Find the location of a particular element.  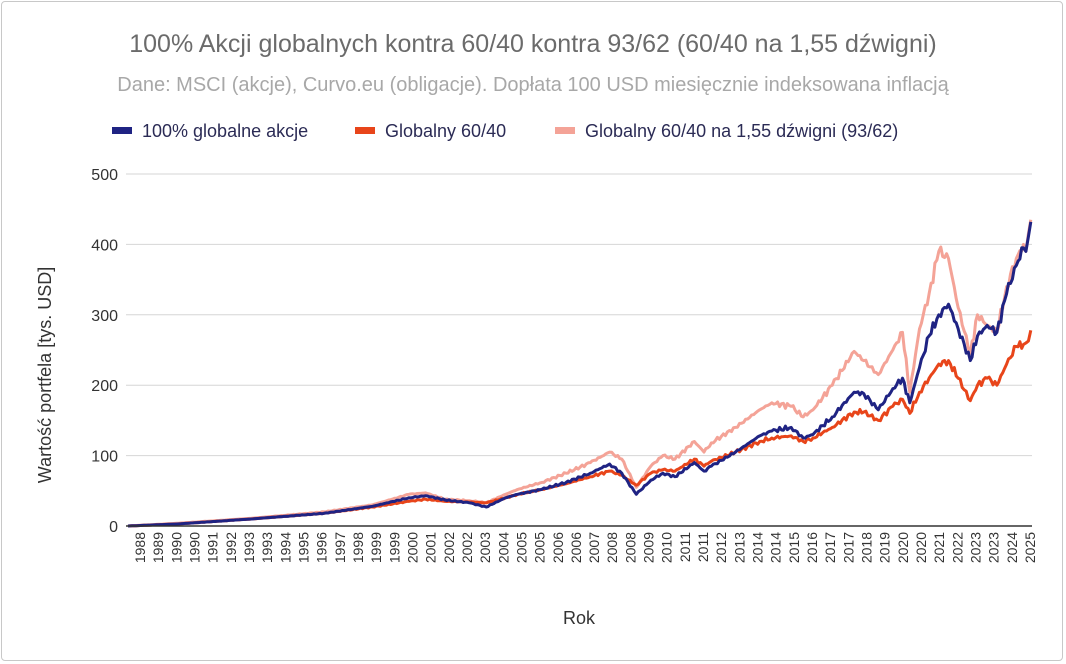

x-tick-label: 1988 is located at coordinates (140, 547).